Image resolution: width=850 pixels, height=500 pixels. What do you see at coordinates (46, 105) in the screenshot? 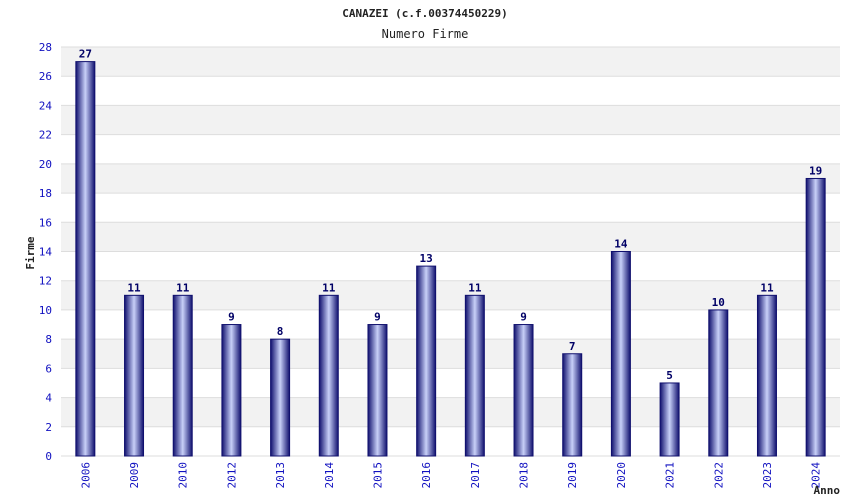
I see `y-tick-label: 24` at bounding box center [46, 105].